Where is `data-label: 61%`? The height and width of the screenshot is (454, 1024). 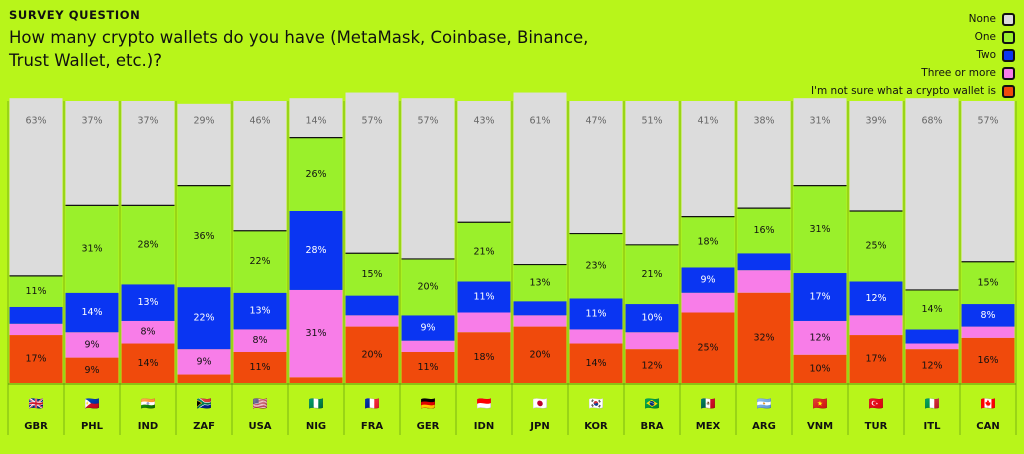
data-label: 61% is located at coordinates (539, 121).